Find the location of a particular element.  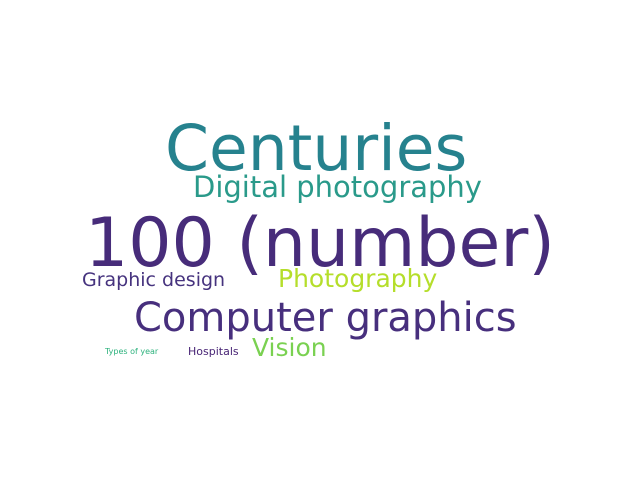

word-vision: Vision is located at coordinates (289, 347).